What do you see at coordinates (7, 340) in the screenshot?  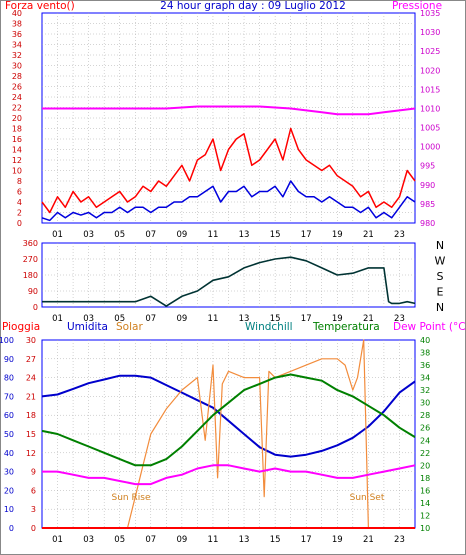 I see `y-tick-humidity: 100` at bounding box center [7, 340].